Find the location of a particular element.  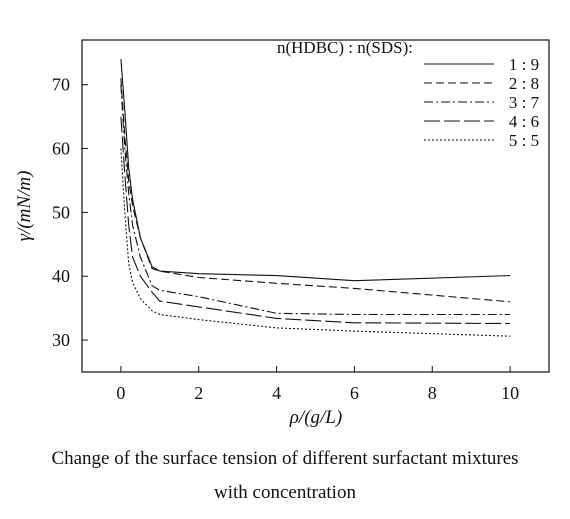

legend-label-2: 2 : 8 is located at coordinates (524, 83).